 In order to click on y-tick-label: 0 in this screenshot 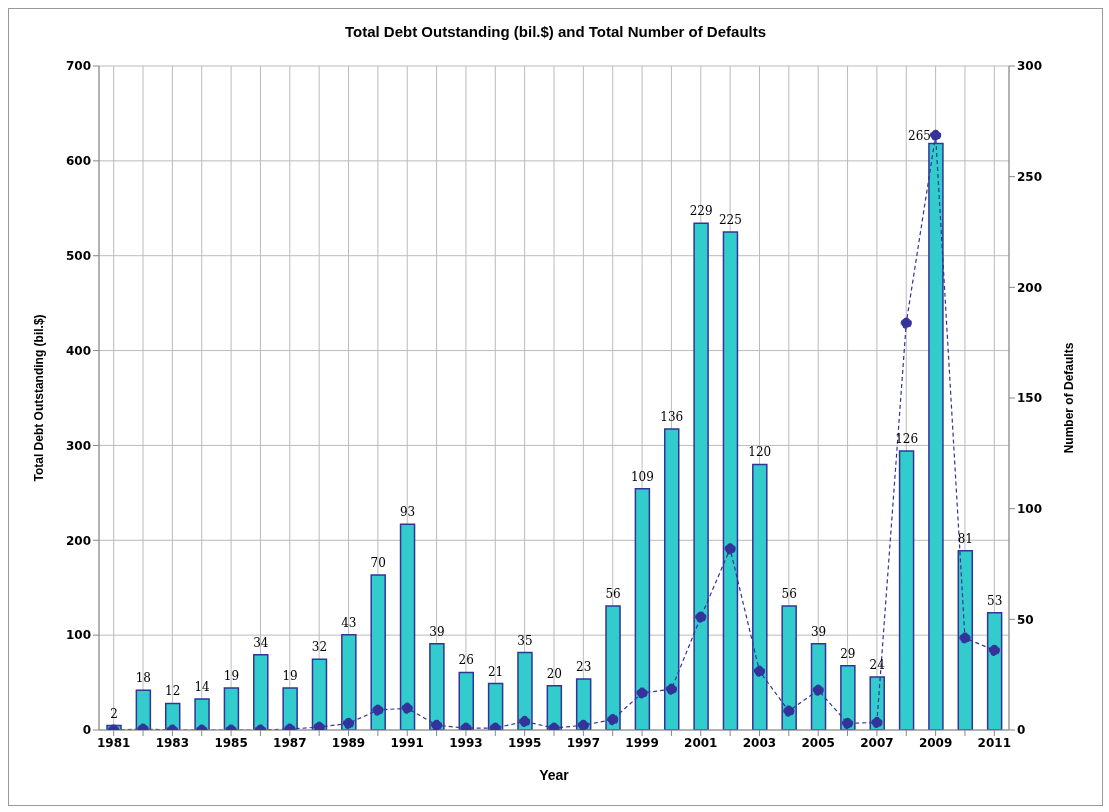, I will do `click(86, 730)`.